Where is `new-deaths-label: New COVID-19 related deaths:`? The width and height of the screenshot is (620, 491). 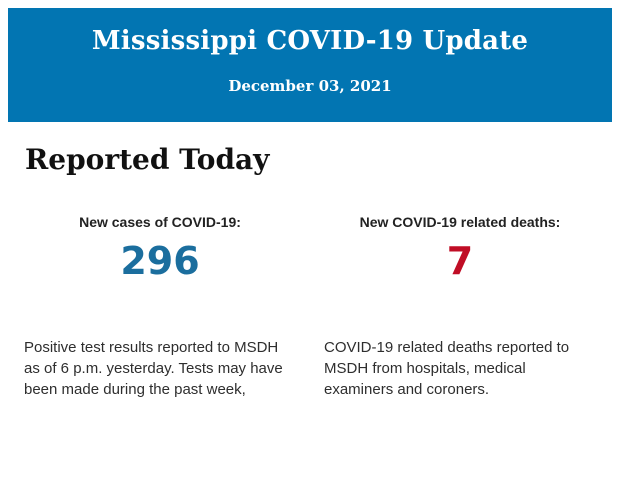
new-deaths-label: New COVID-19 related deaths: is located at coordinates (460, 222).